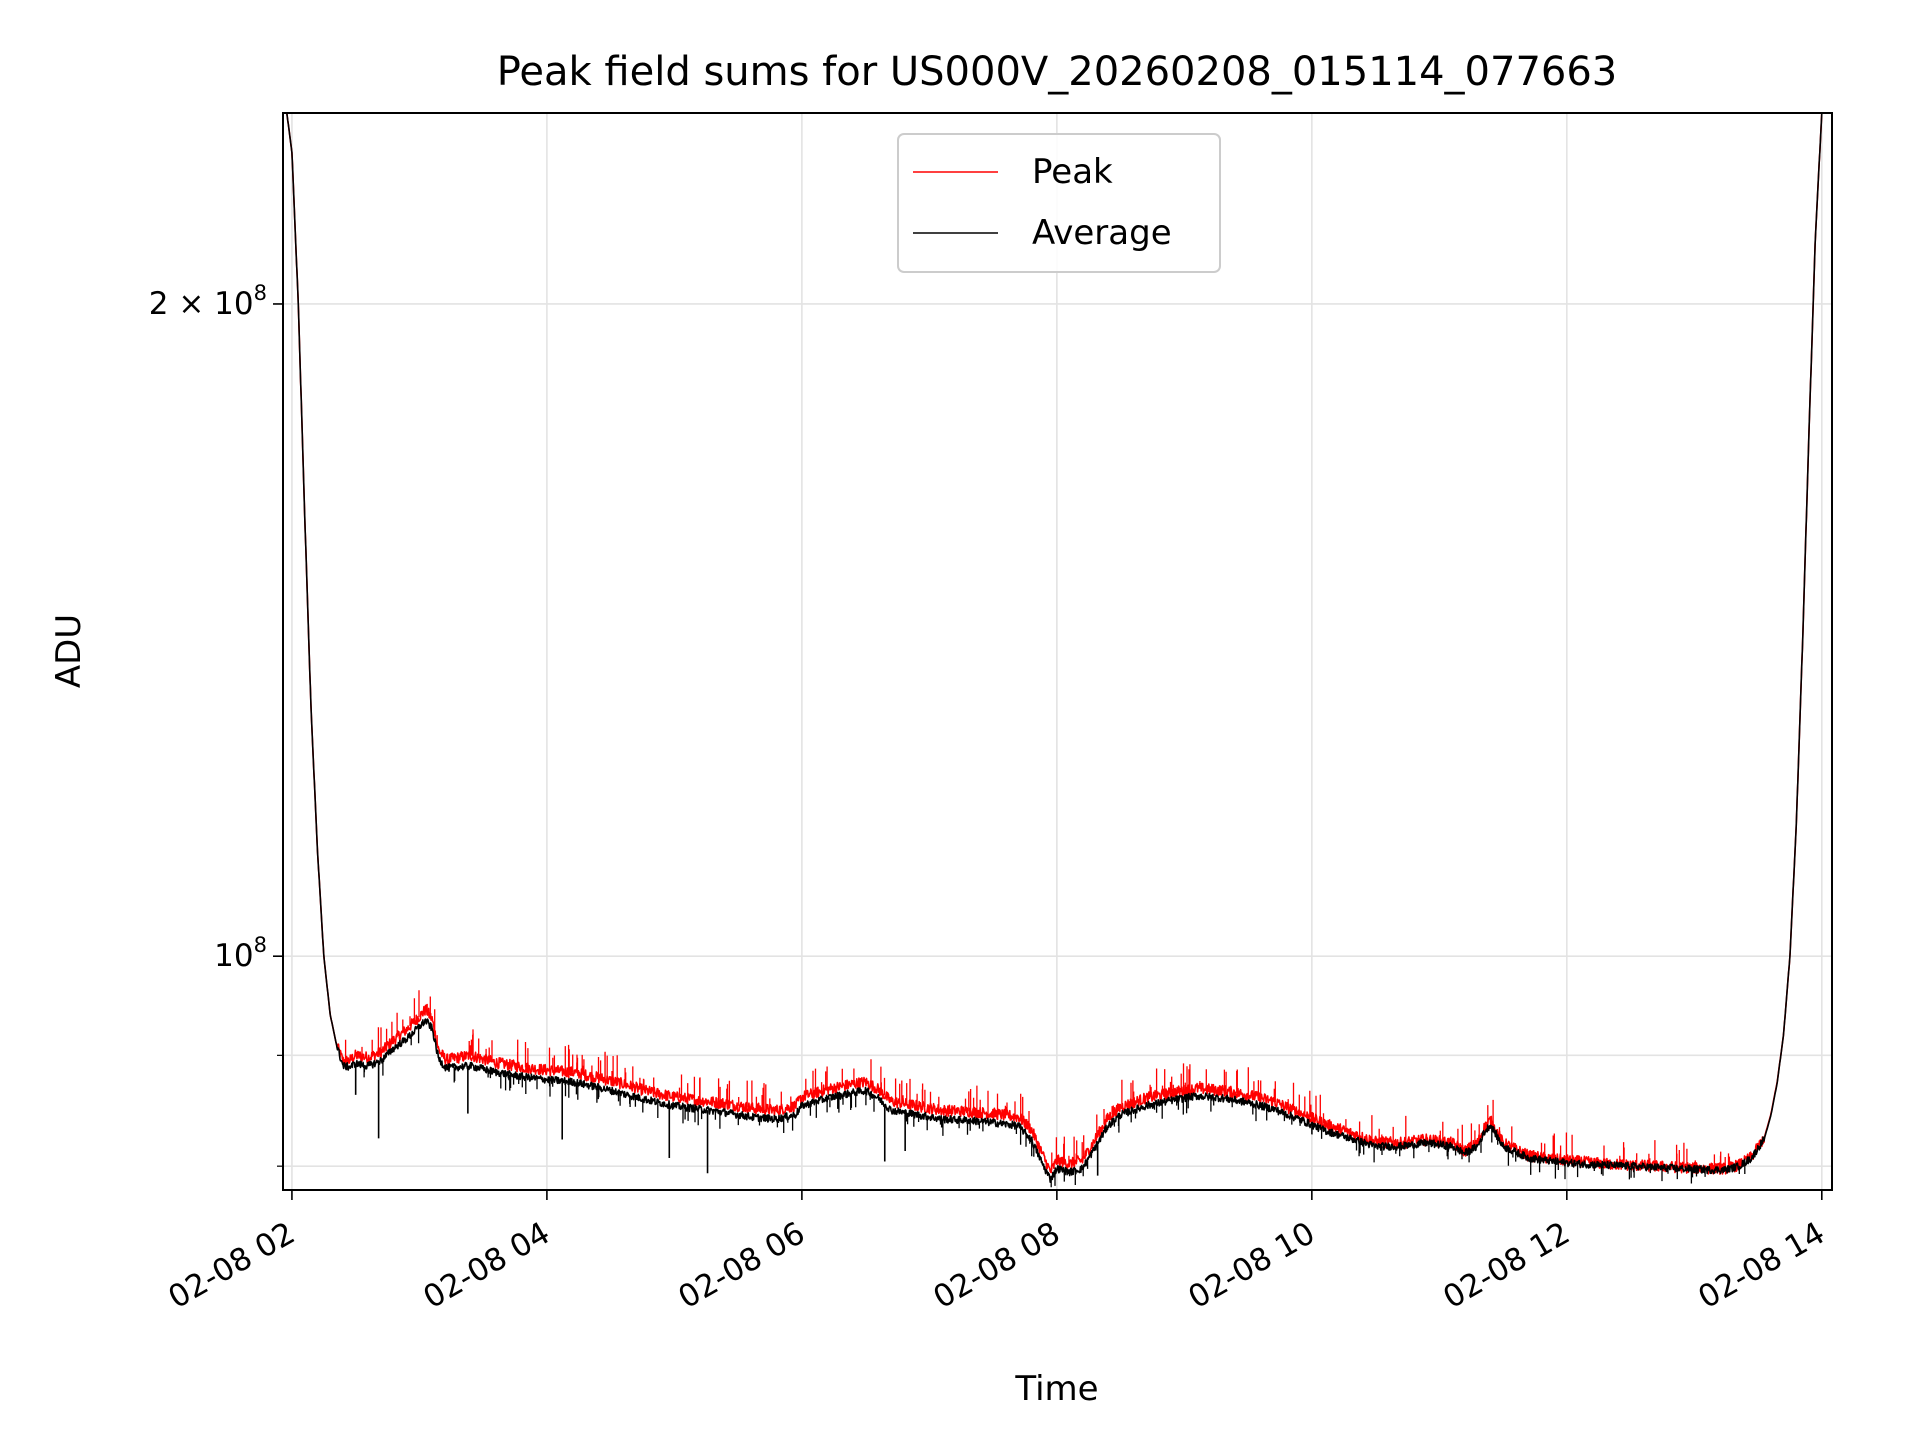 Image resolution: width=1920 pixels, height=1440 pixels. I want to click on legend: Peak Average, so click(1059, 203).